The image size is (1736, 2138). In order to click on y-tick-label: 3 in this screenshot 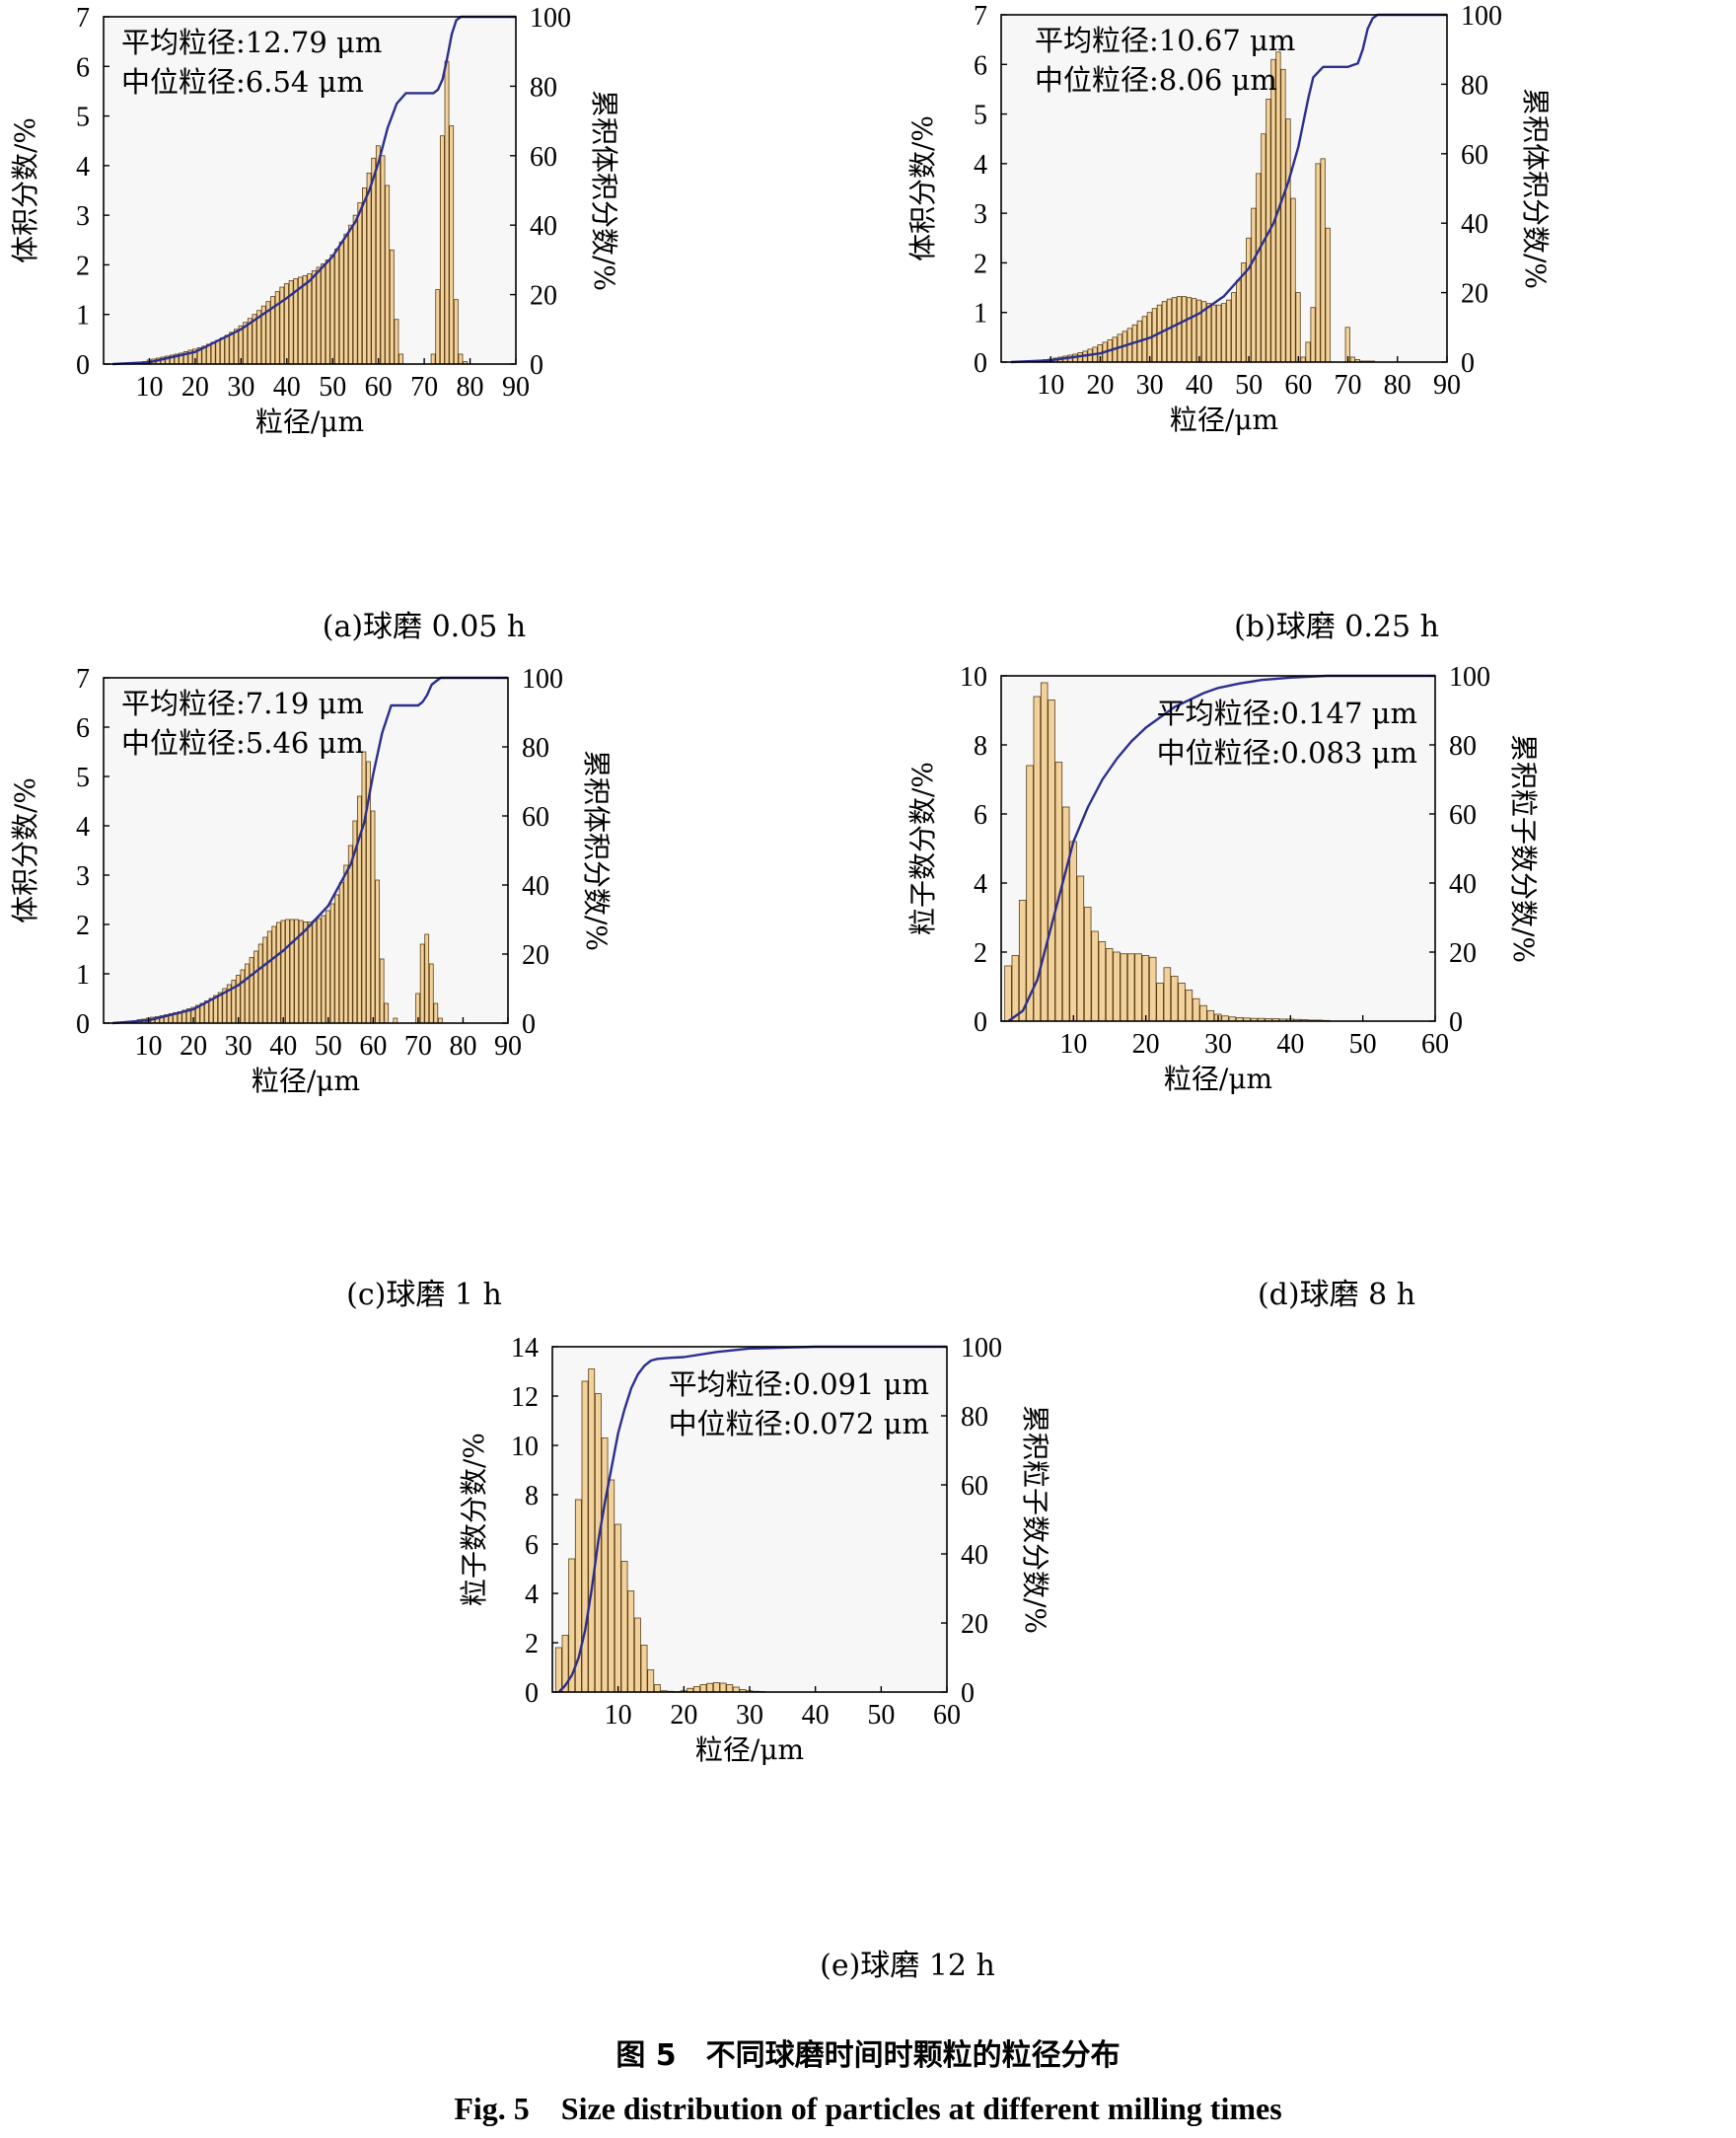, I will do `click(980, 214)`.